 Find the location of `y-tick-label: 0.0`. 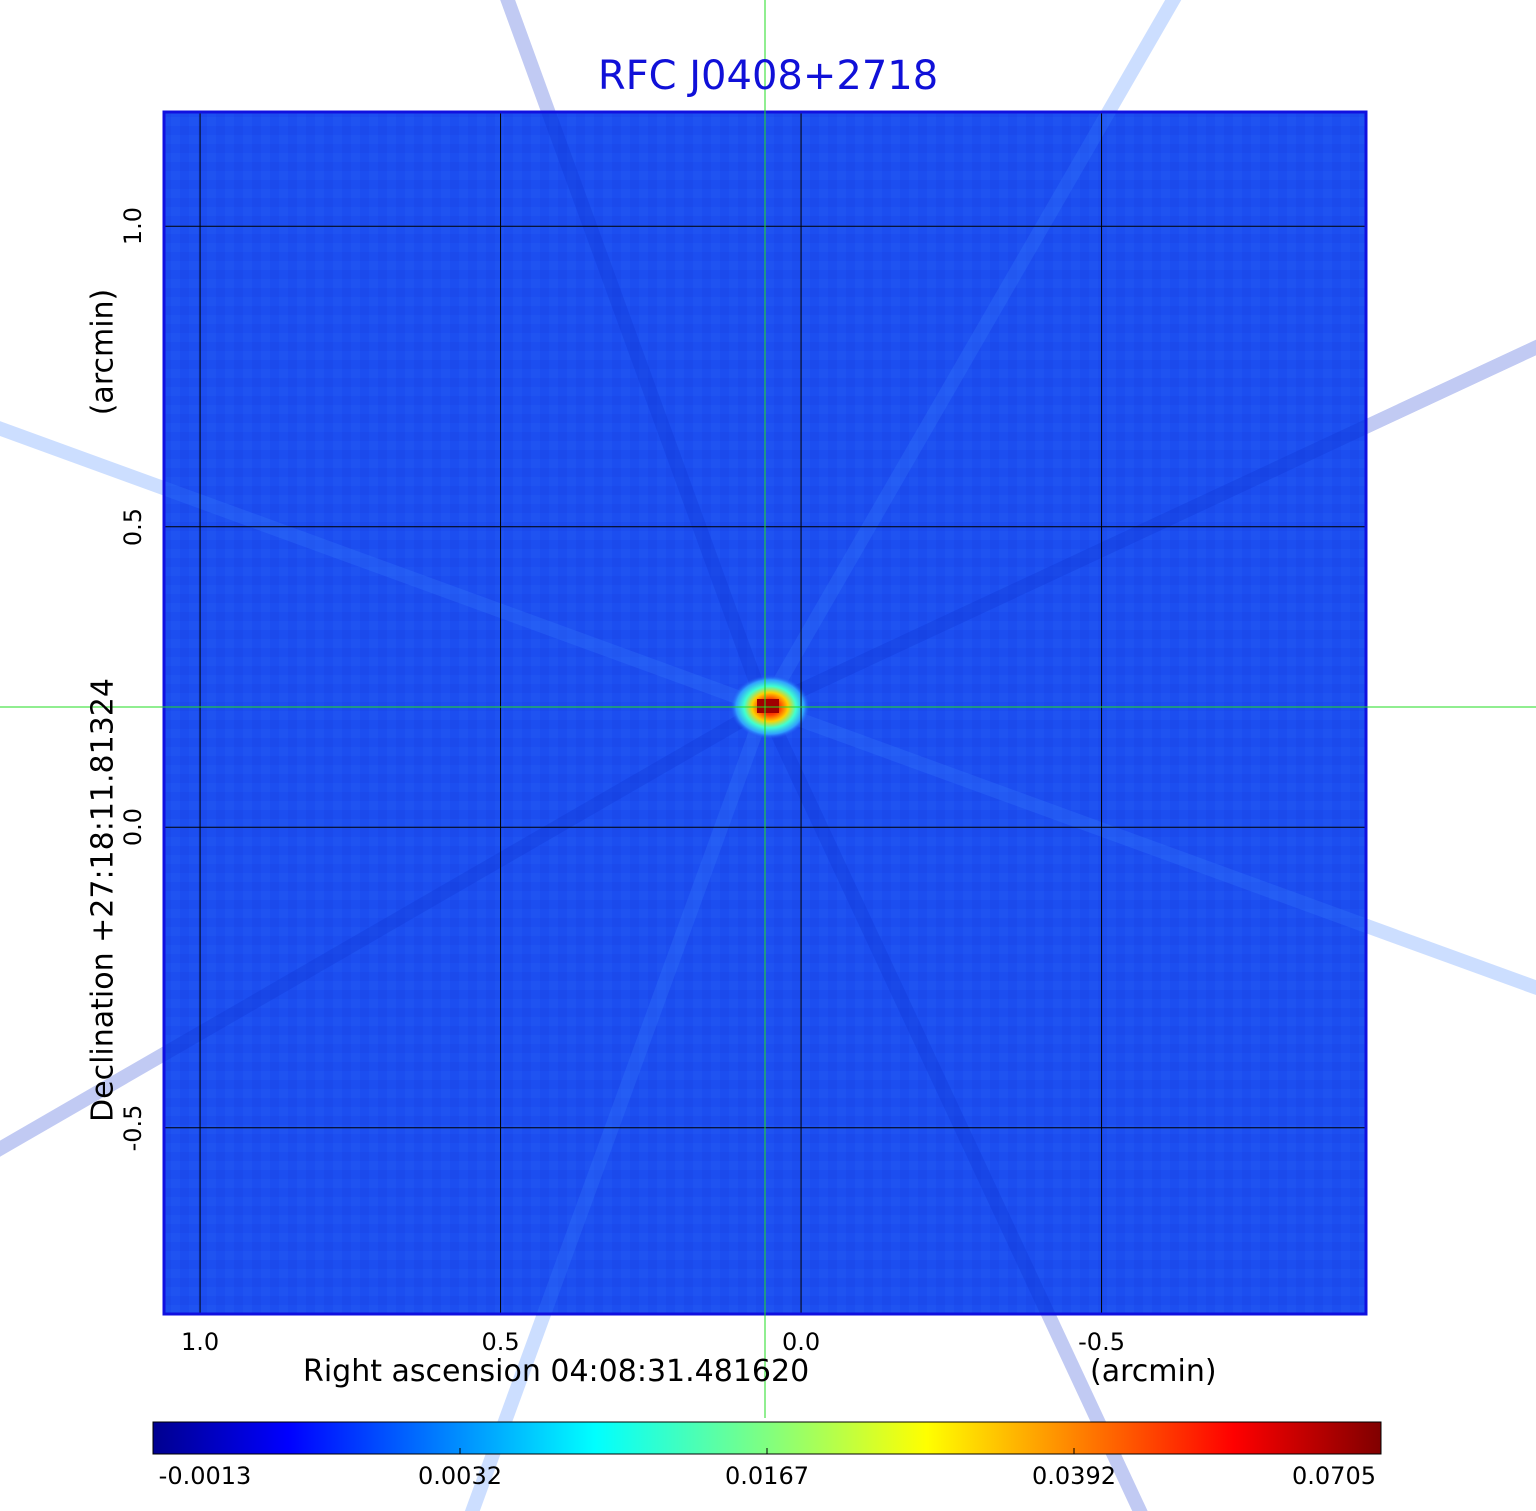

y-tick-label: 0.0 is located at coordinates (133, 827).